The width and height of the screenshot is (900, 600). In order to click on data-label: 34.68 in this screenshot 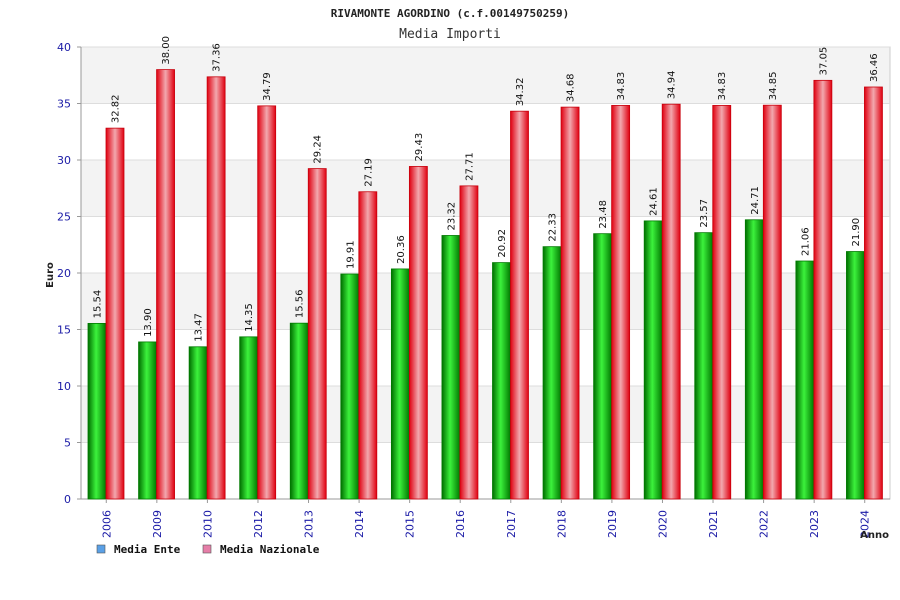, I will do `click(571, 87)`.